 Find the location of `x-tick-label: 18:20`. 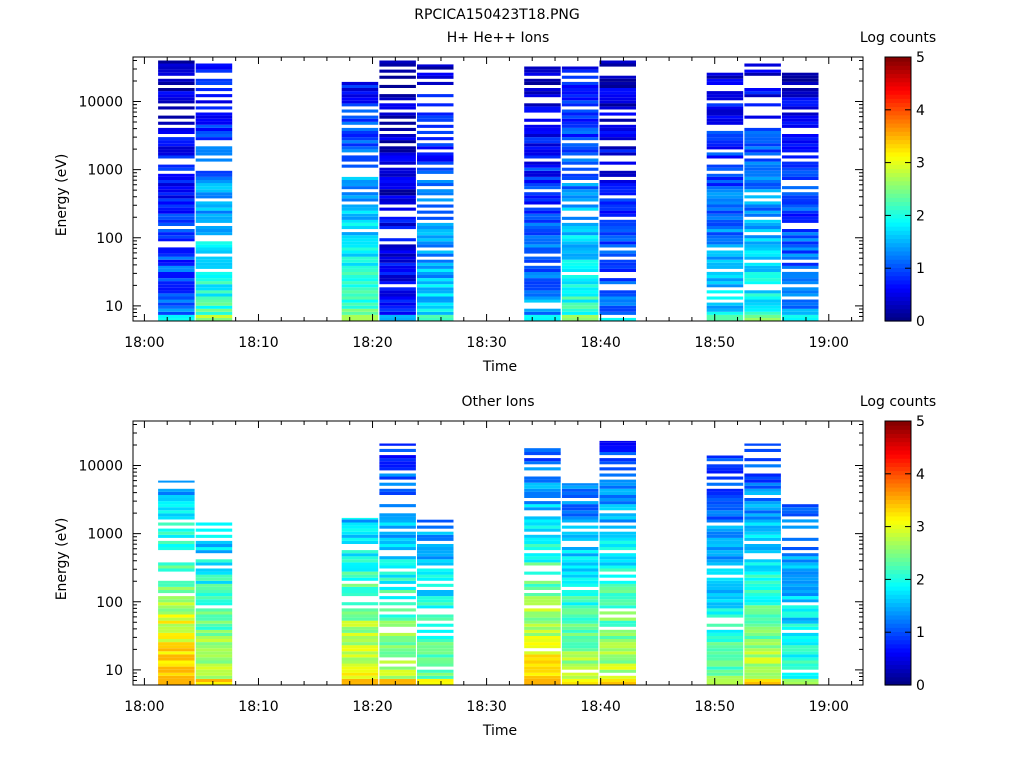

x-tick-label: 18:20 is located at coordinates (372, 343).